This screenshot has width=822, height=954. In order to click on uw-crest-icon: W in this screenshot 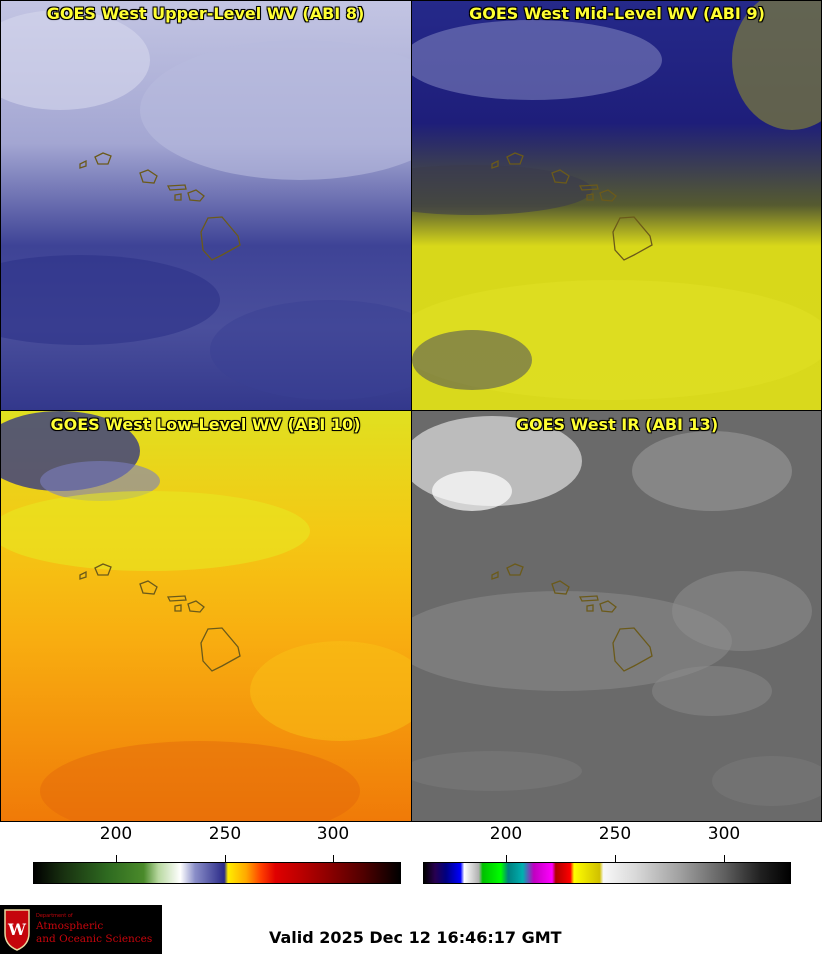, I will do `click(17, 930)`.